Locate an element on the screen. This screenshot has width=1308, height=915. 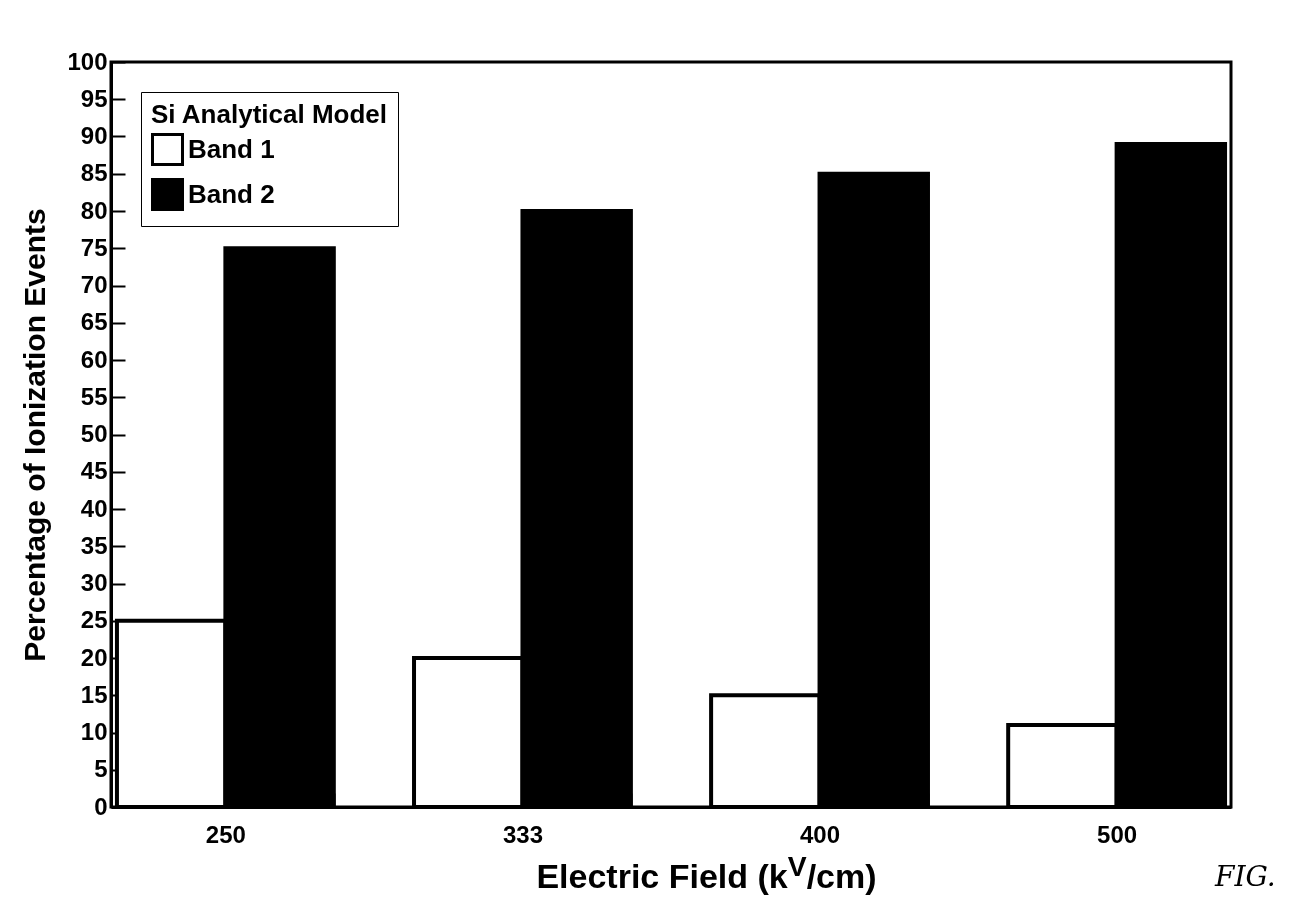
legend-label: Band 2 is located at coordinates (231, 193).